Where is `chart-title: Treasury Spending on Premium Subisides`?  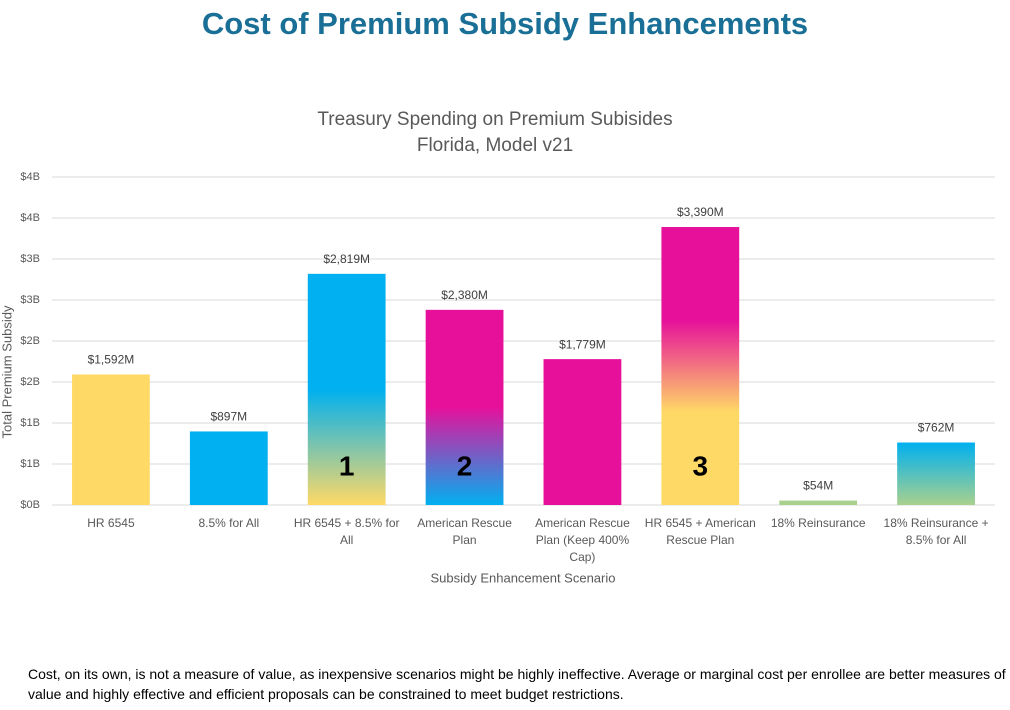 chart-title: Treasury Spending on Premium Subisides is located at coordinates (494, 119).